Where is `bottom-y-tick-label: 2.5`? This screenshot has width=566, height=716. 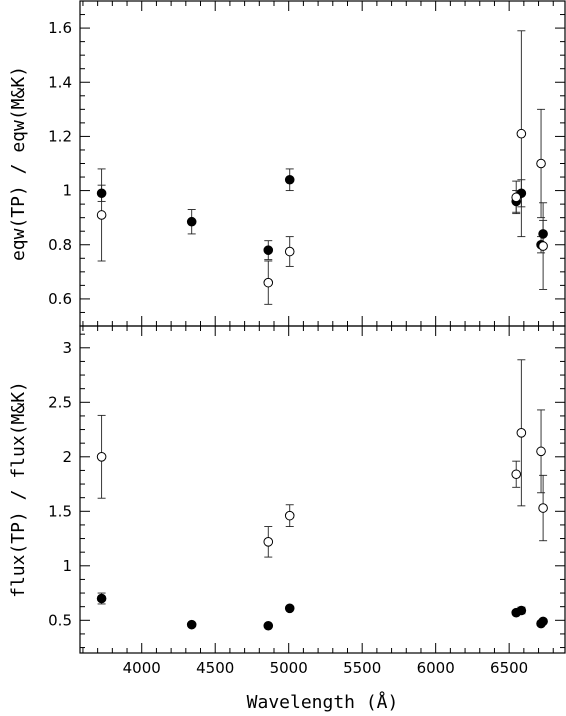 bottom-y-tick-label: 2.5 is located at coordinates (60, 402).